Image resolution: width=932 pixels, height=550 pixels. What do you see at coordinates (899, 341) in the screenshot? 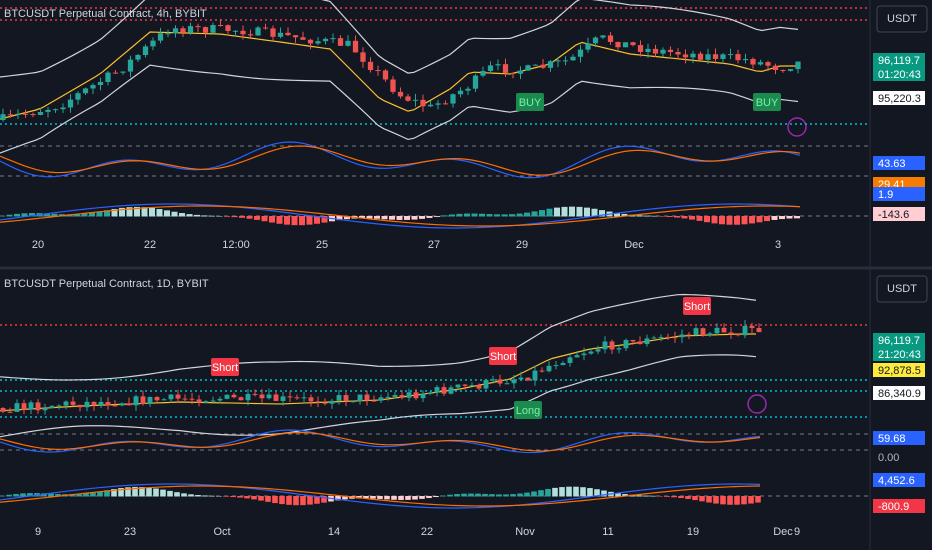
I see `price-label: 96,119.7` at bounding box center [899, 341].